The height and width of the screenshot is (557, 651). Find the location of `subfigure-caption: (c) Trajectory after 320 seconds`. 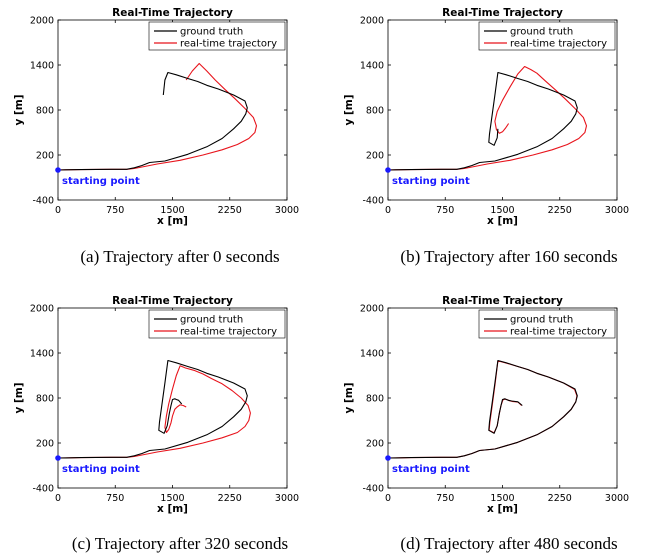

subfigure-caption: (c) Trajectory after 320 seconds is located at coordinates (180, 543).